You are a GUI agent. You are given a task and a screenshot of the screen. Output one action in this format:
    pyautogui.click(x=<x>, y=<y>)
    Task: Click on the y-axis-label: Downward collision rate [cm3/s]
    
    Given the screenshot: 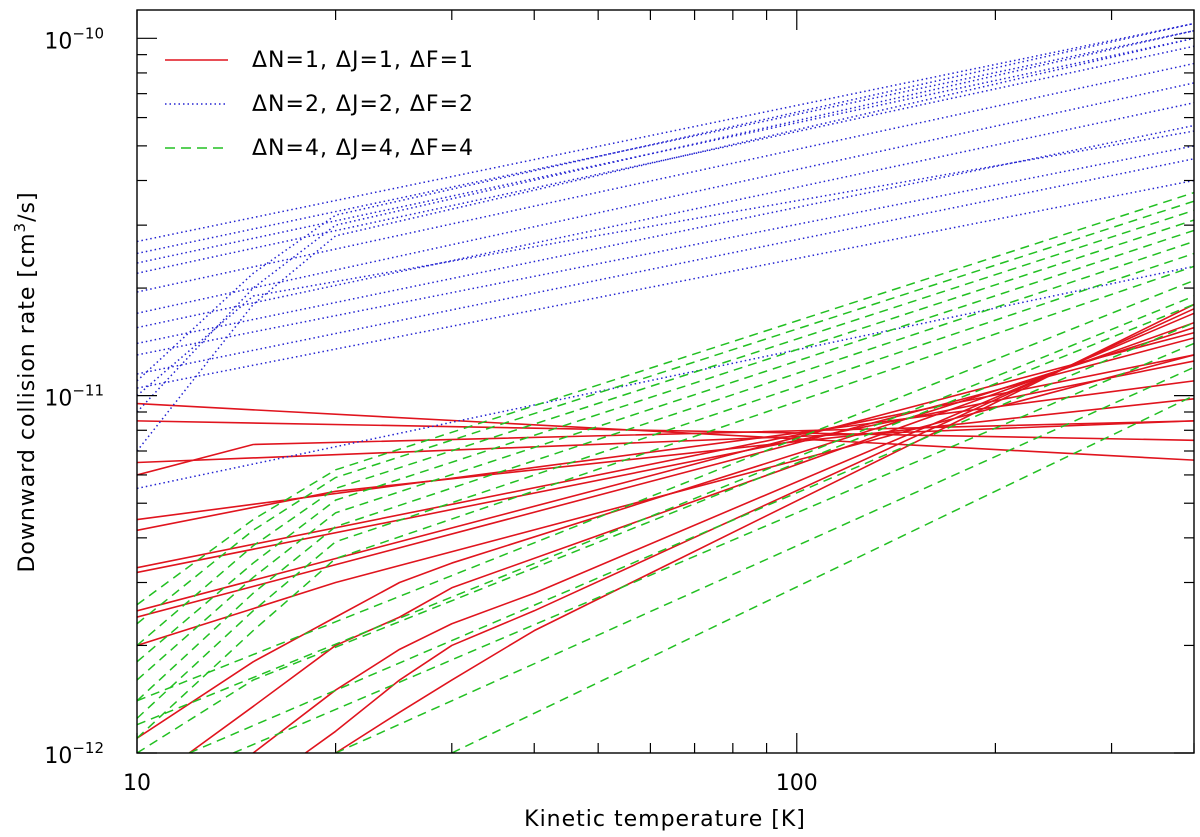 What is the action you would take?
    pyautogui.click(x=25, y=381)
    